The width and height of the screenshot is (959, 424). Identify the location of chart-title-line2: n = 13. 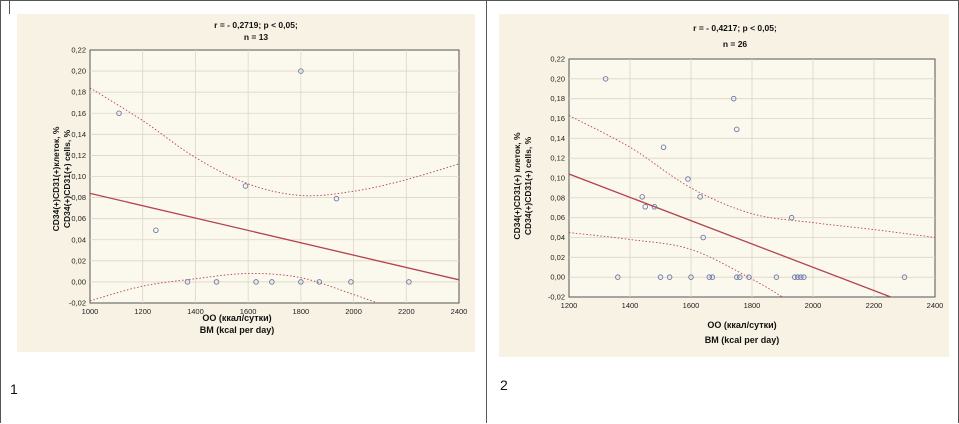
(256, 37).